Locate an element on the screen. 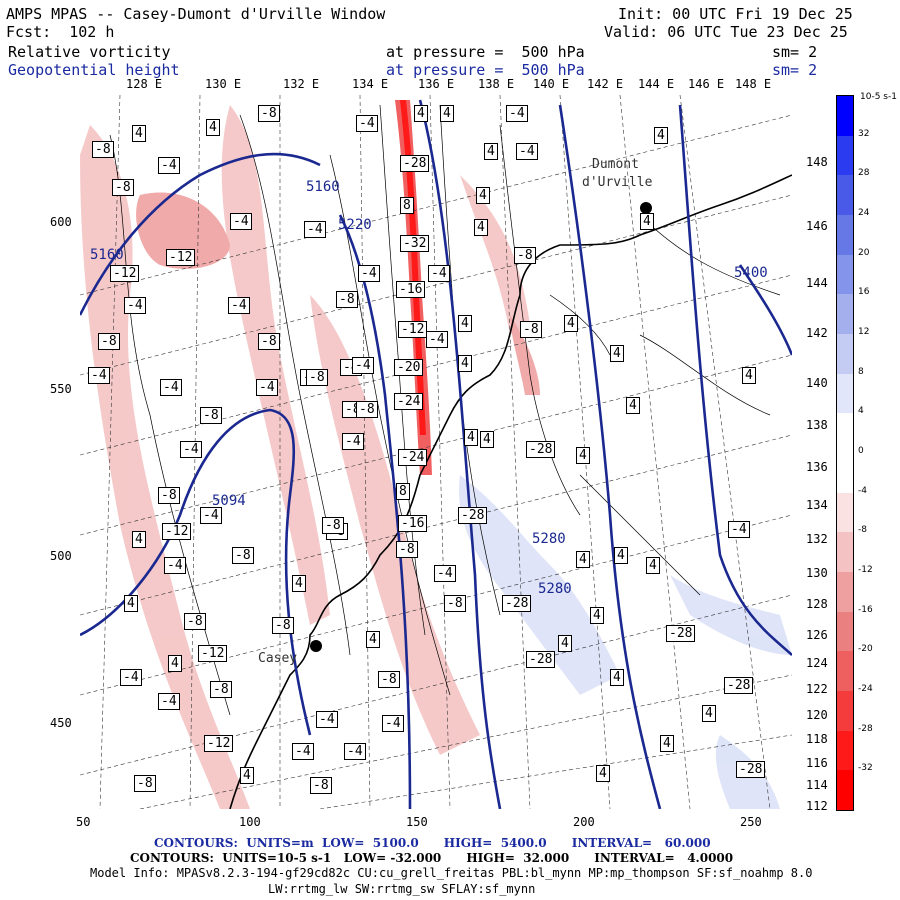 This screenshot has width=900, height=900. lat-label: 146 E is located at coordinates (824, 226).